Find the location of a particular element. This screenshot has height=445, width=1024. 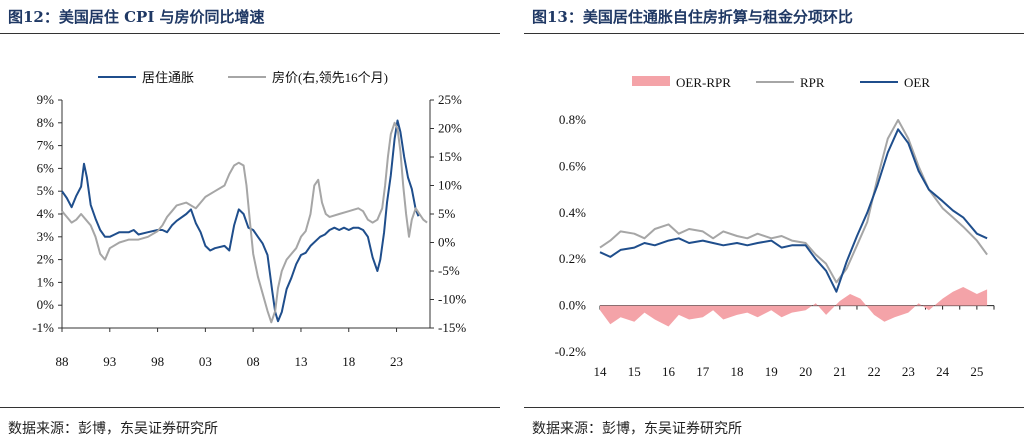

legend-label: OER is located at coordinates (917, 82).